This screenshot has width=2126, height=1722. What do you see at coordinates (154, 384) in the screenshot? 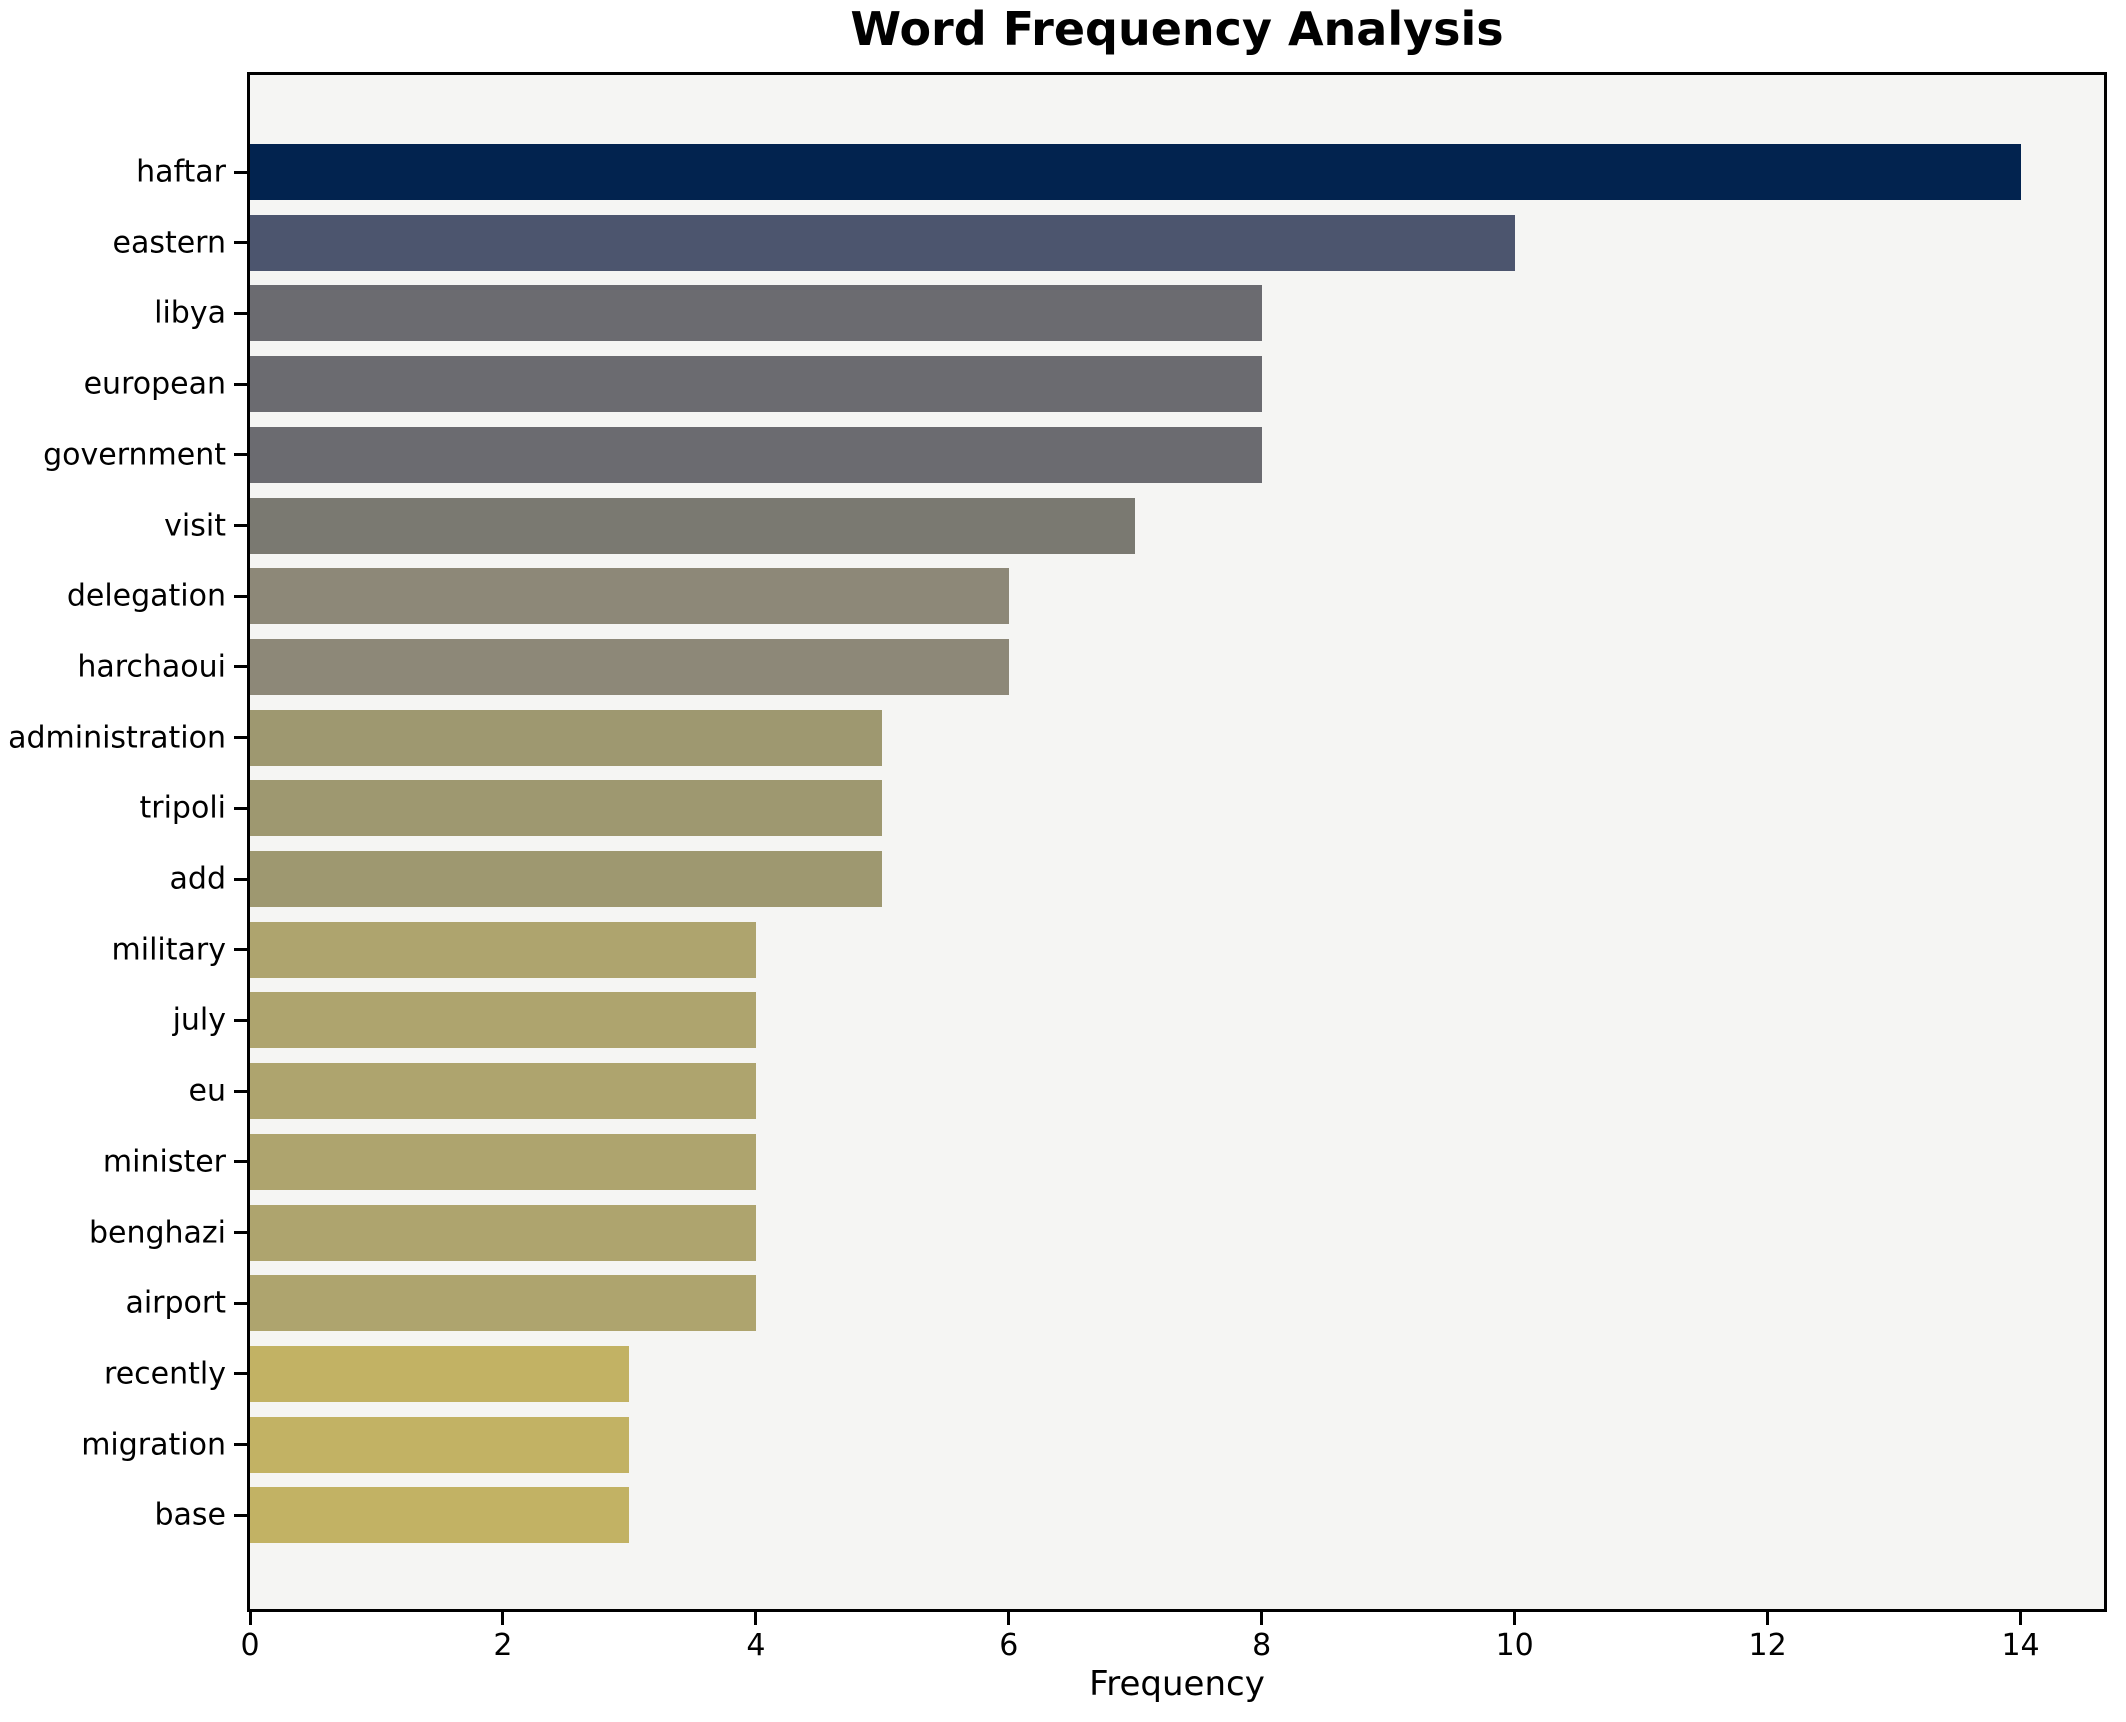
I see `y-tick-label-european: european` at bounding box center [154, 384].